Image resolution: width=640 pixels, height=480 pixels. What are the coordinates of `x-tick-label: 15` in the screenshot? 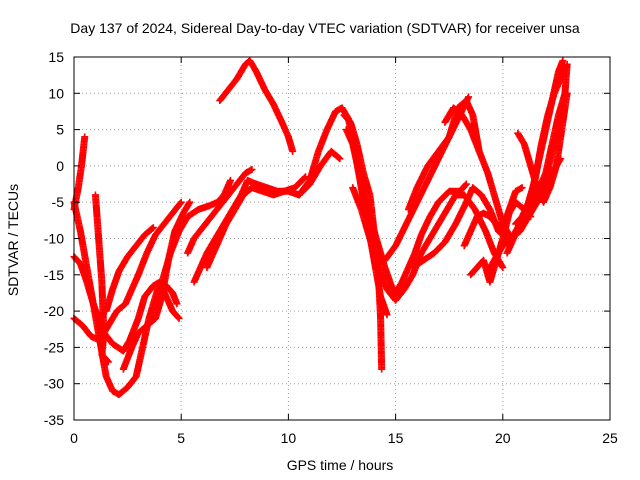 It's located at (396, 438).